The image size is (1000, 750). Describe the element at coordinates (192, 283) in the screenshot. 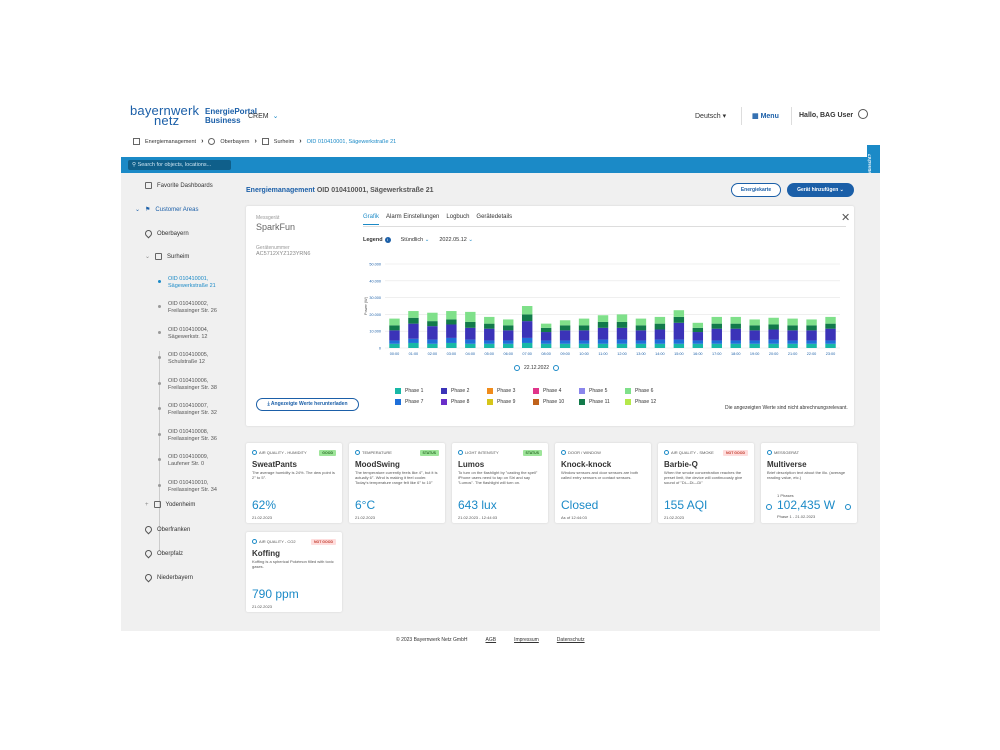

I see `sidebar-subitem: OID 010410001, Sägewerkstraße 21` at that location.